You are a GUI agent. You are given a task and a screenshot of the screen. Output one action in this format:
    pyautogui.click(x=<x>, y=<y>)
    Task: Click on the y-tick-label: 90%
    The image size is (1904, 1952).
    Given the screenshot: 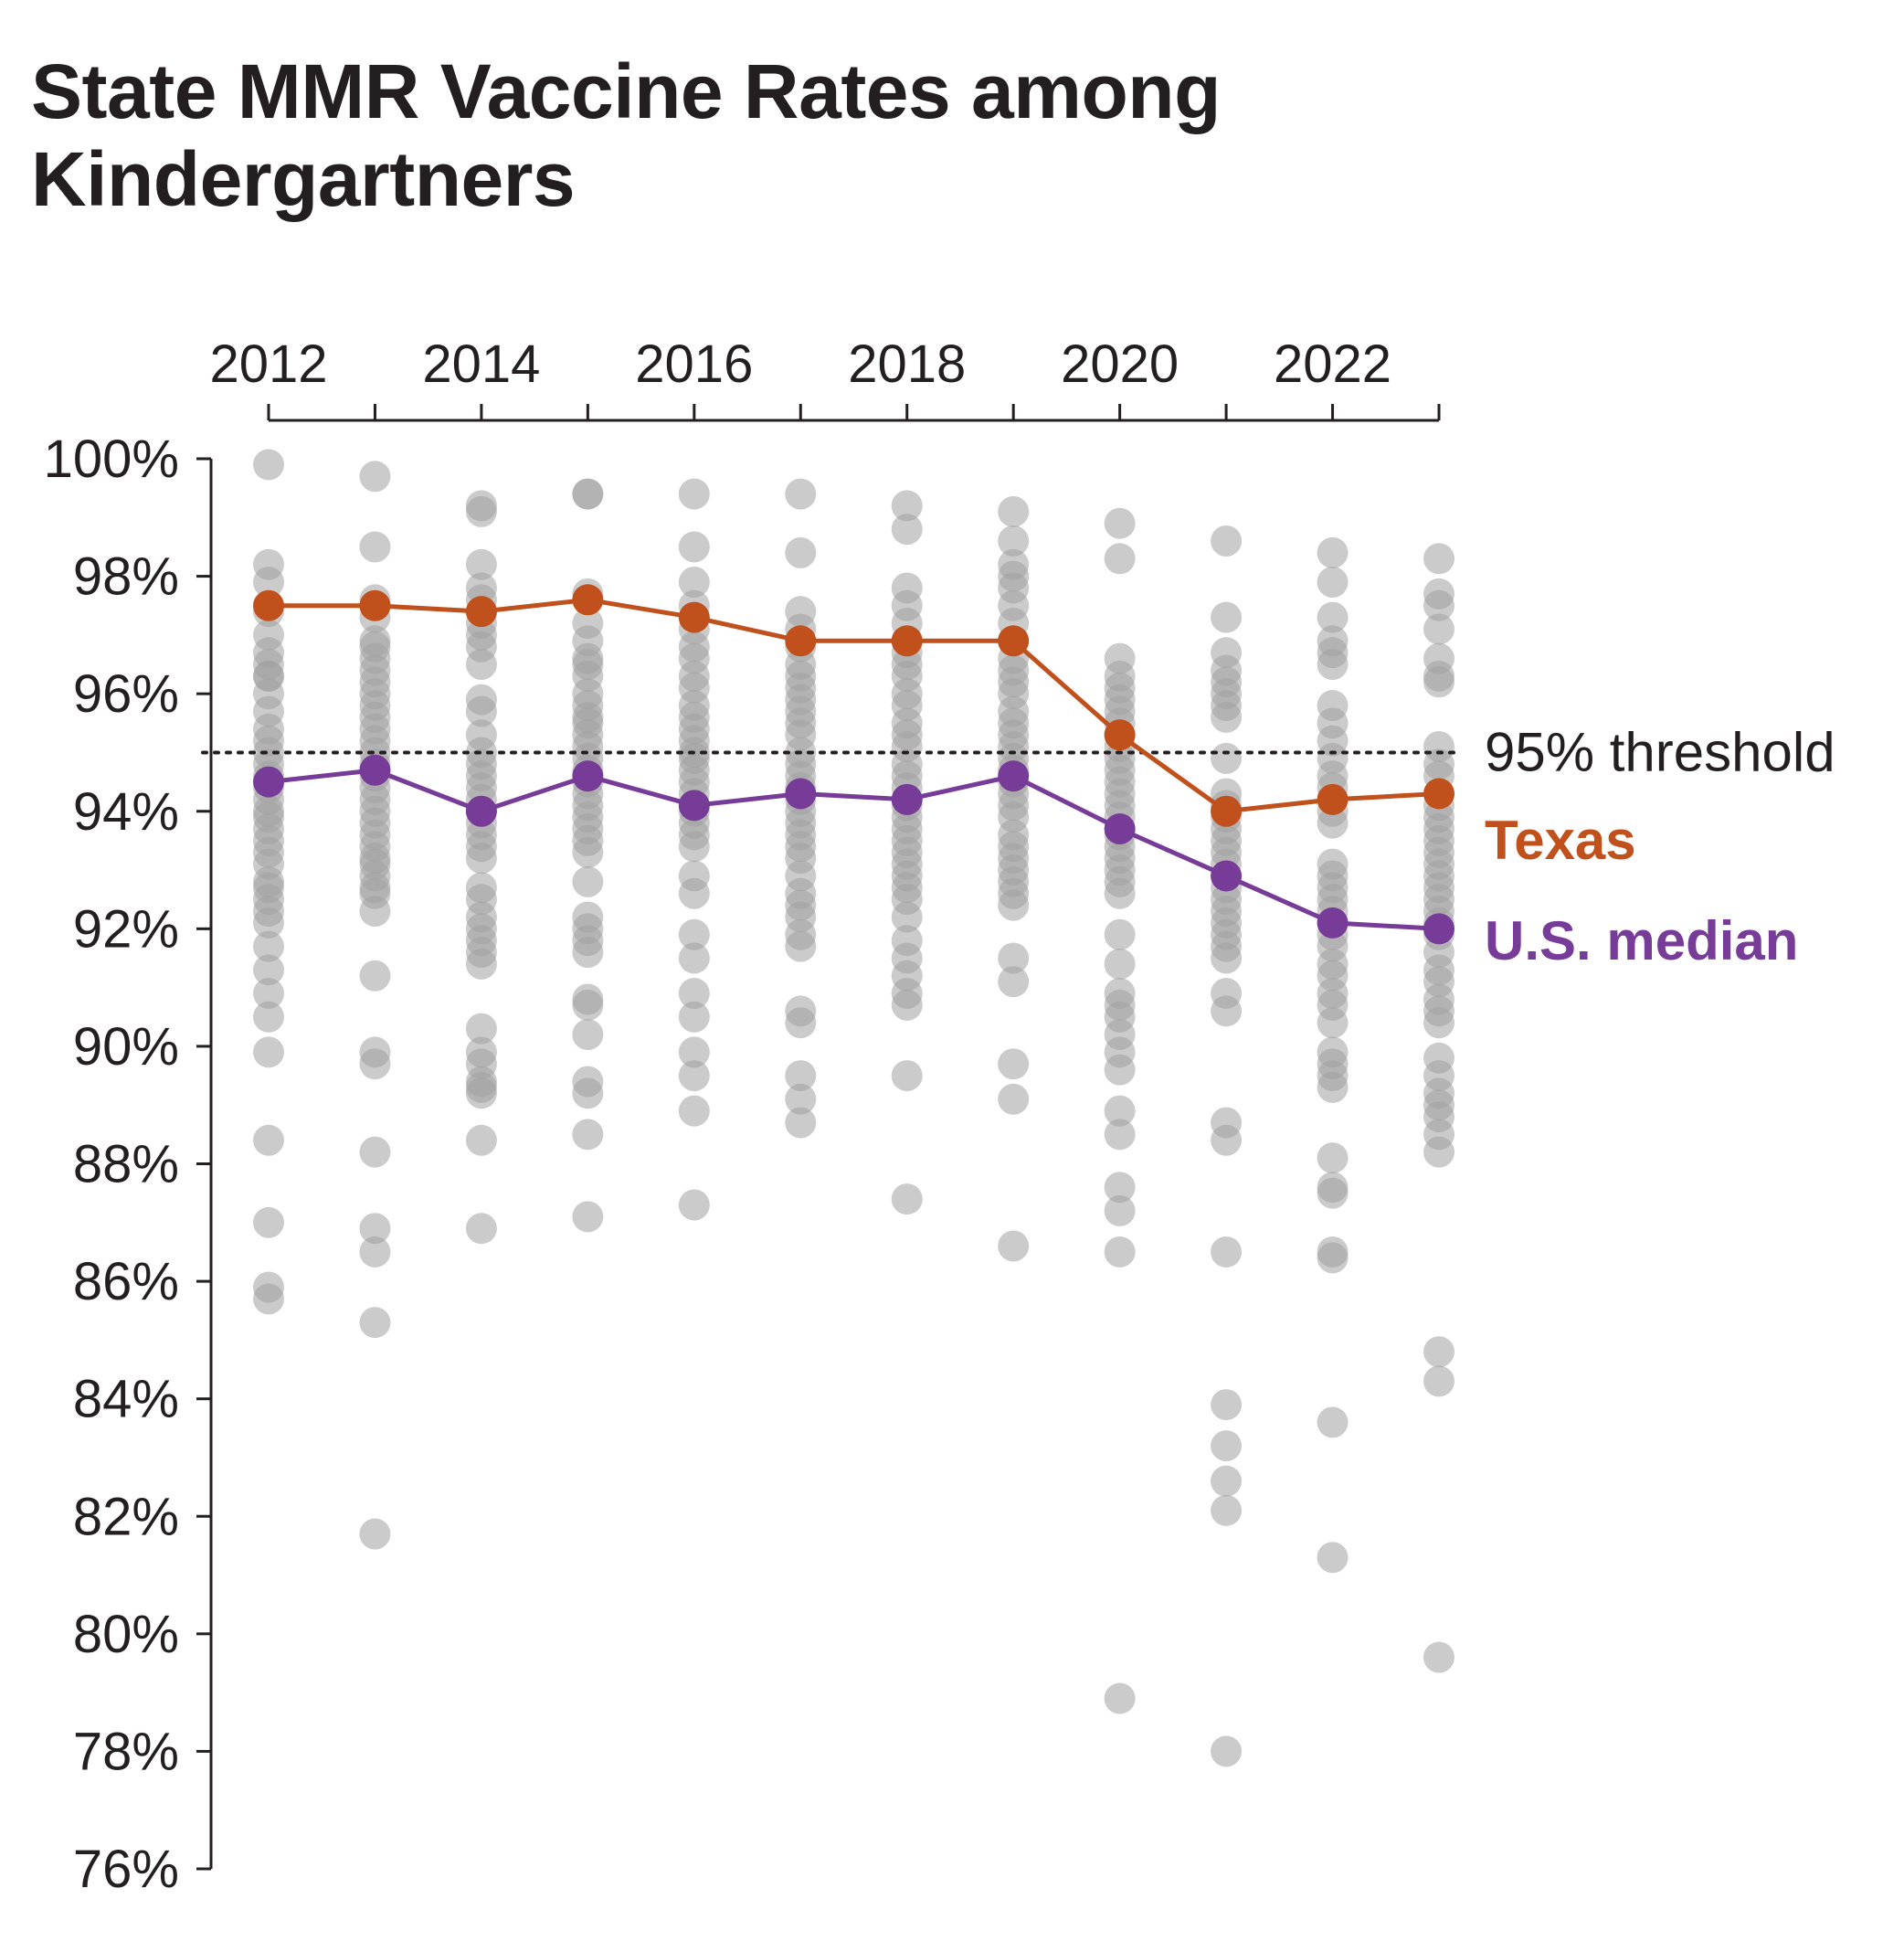 What is the action you would take?
    pyautogui.click(x=126, y=1047)
    